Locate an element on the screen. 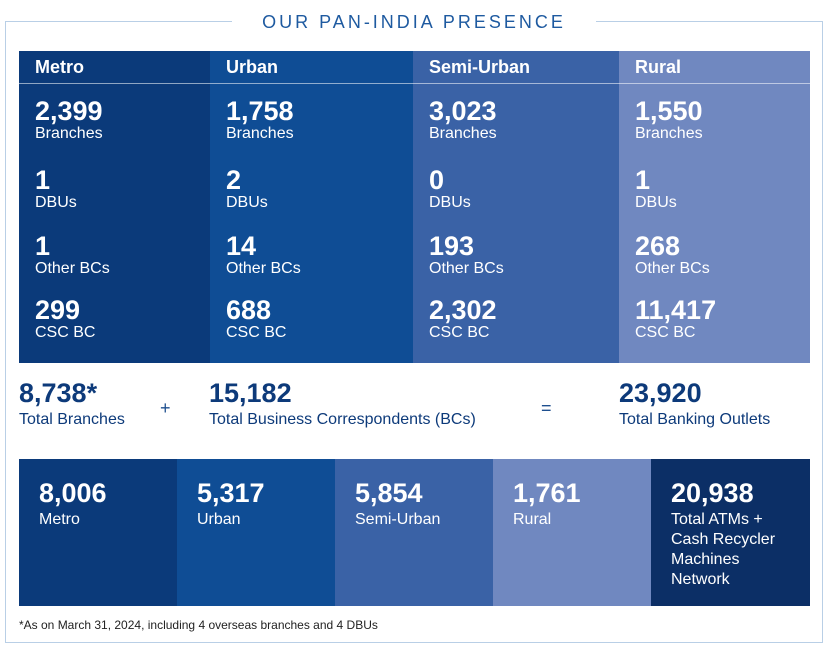  stat-value: 268 is located at coordinates (658, 246).